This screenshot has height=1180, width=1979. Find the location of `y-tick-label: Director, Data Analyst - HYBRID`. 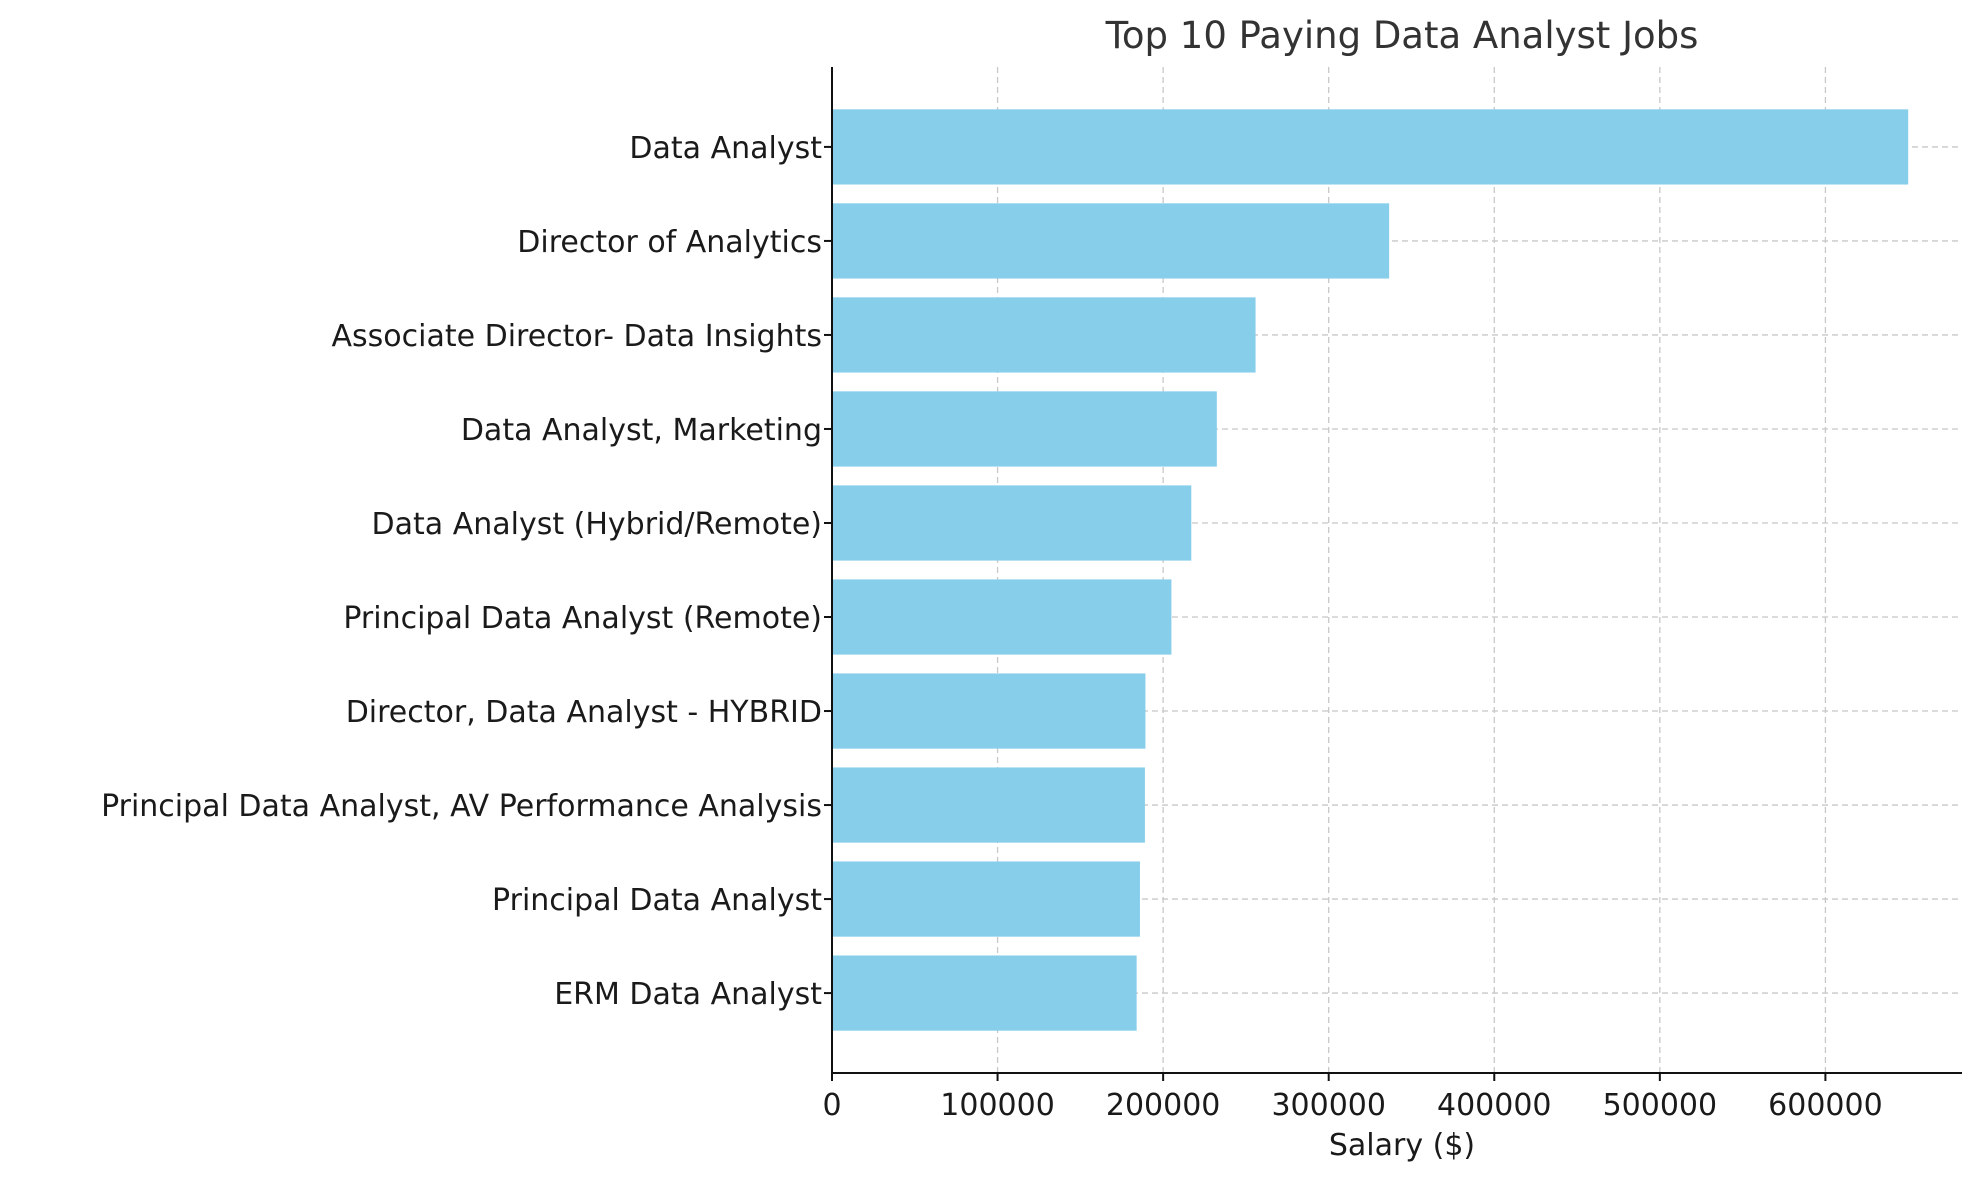

y-tick-label: Director, Data Analyst - HYBRID is located at coordinates (584, 712).